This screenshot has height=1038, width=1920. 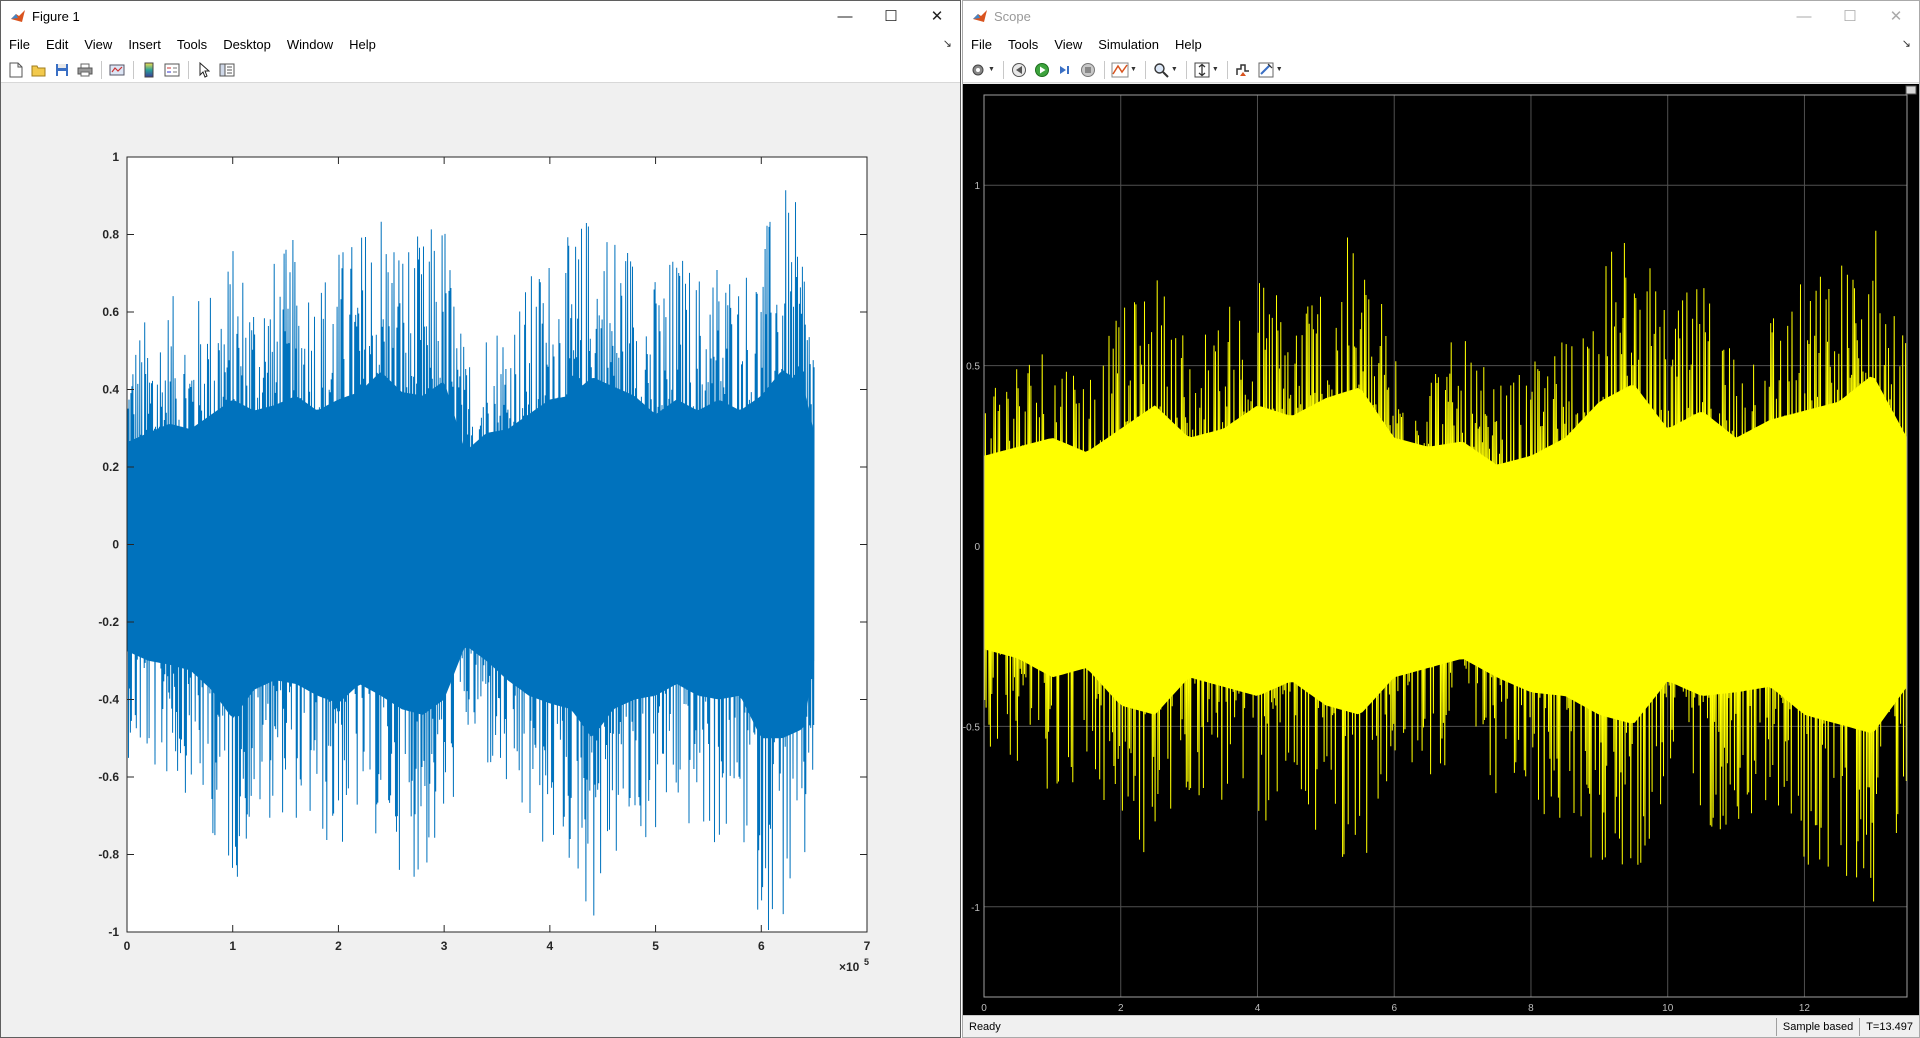 I want to click on status-time: T=13.497, so click(x=1889, y=1026).